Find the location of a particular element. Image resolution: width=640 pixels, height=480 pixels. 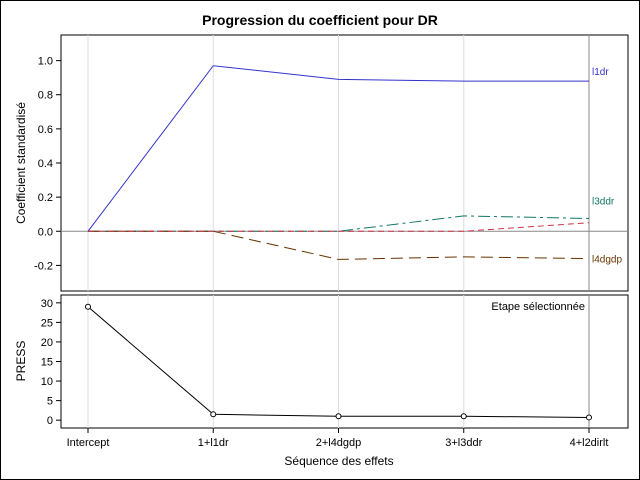

coefficient-y-axis-label: Coefficient standardisé is located at coordinates (21, 163).